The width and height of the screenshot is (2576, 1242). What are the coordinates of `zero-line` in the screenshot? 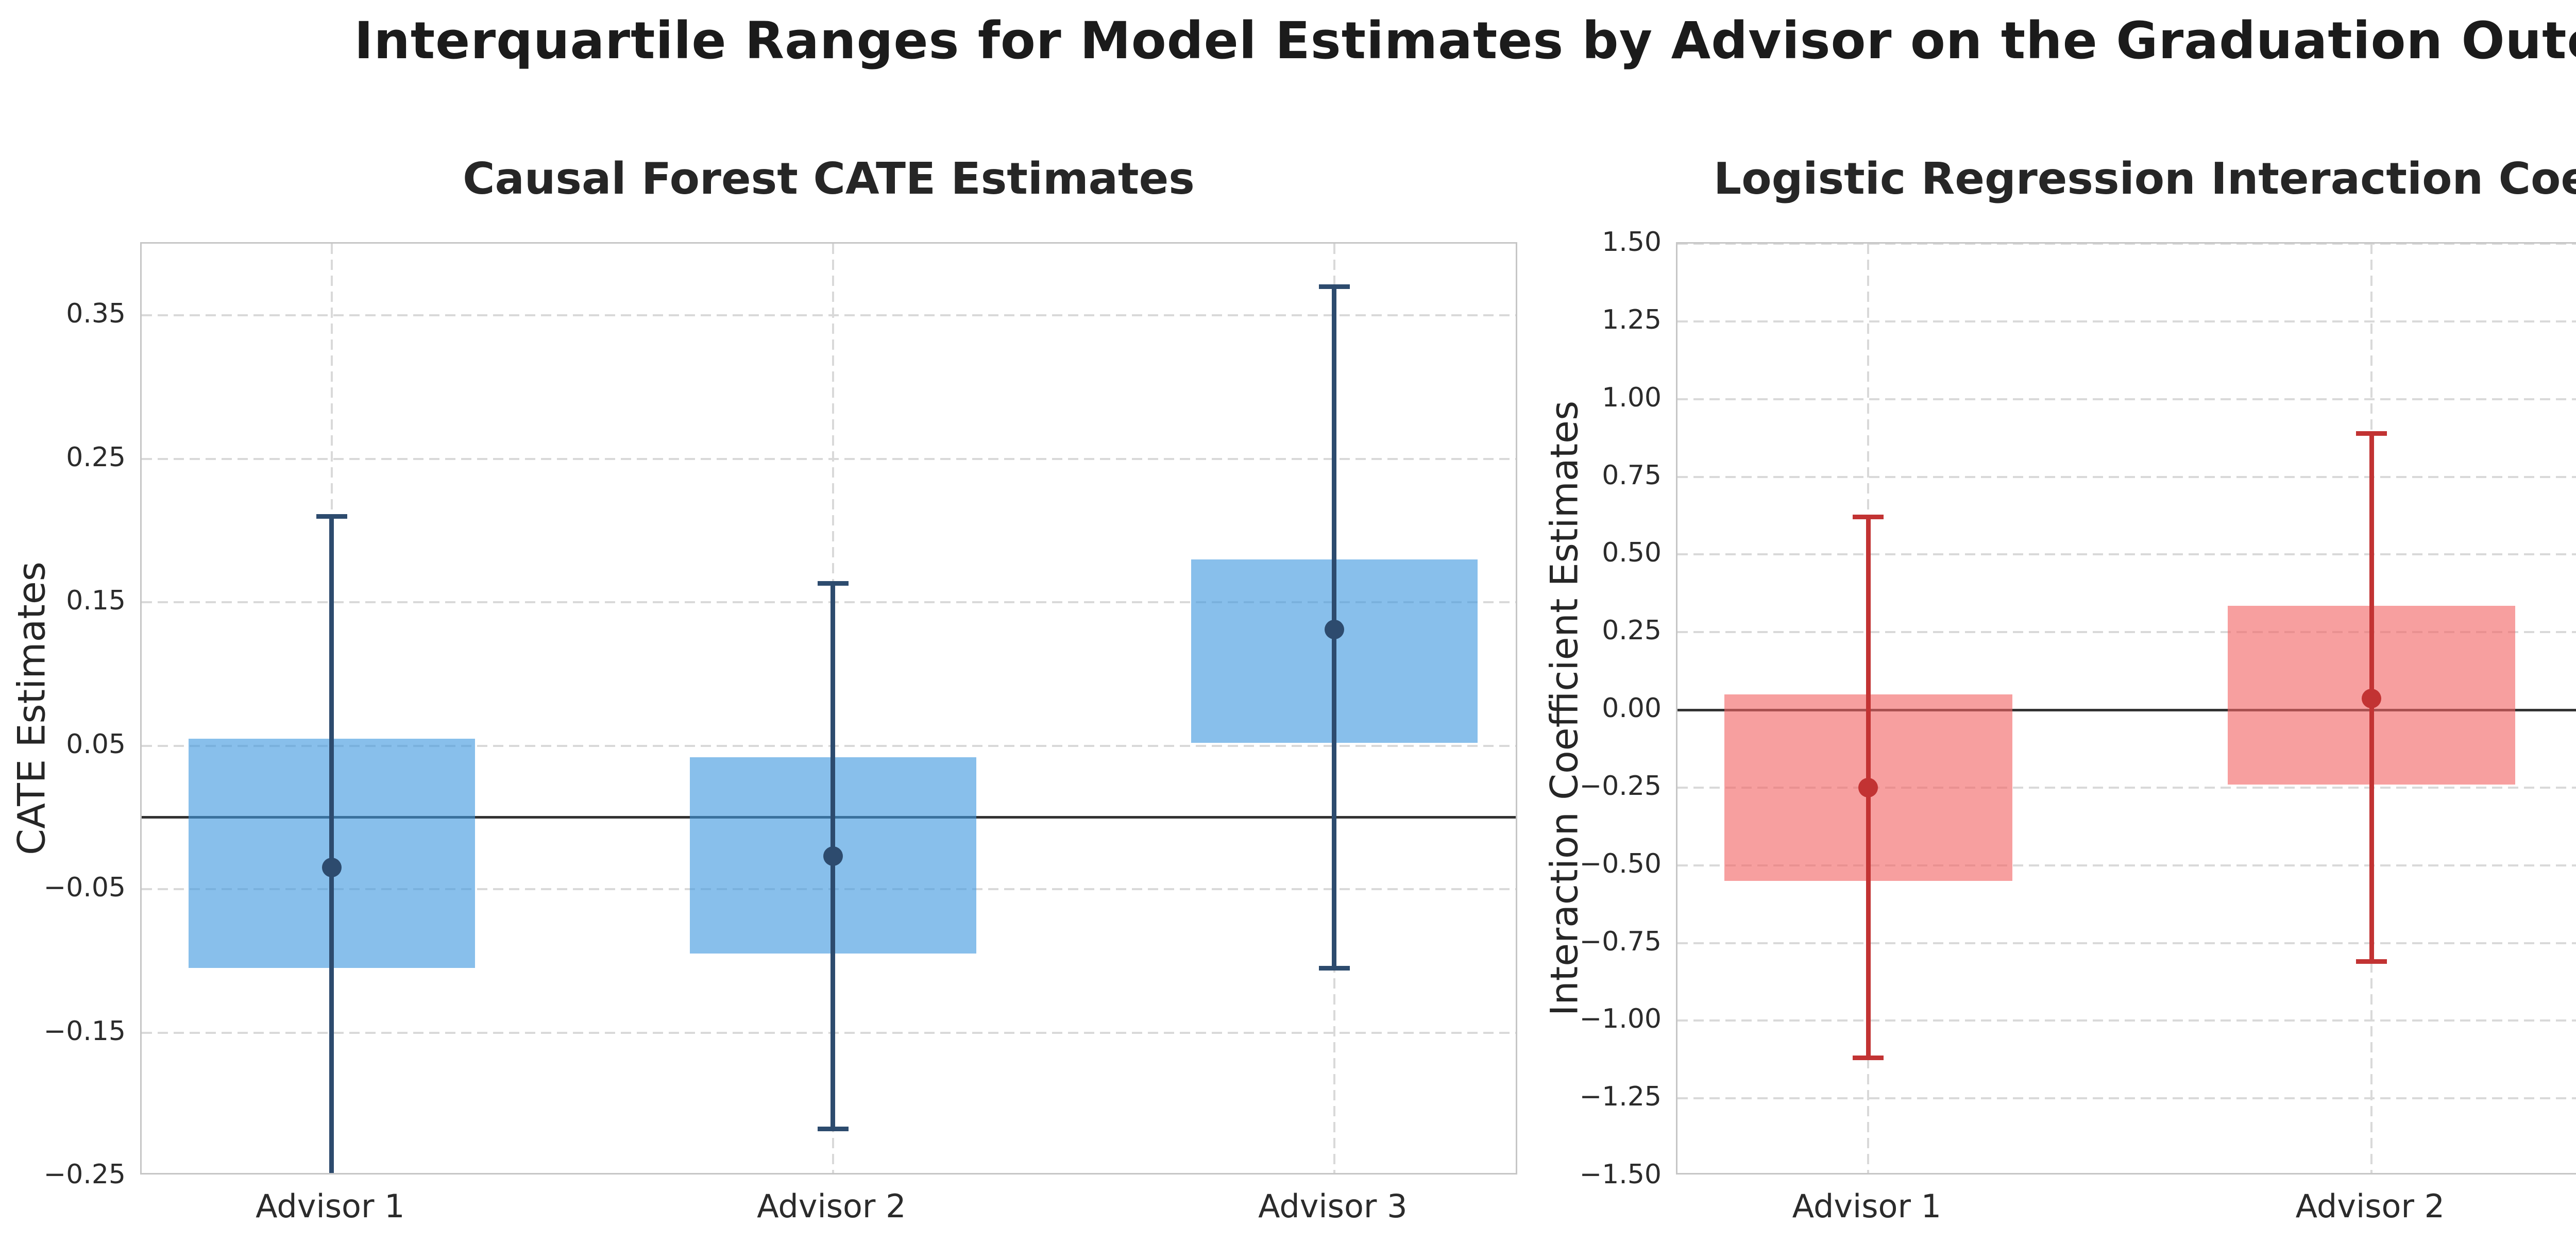 It's located at (2126, 709).